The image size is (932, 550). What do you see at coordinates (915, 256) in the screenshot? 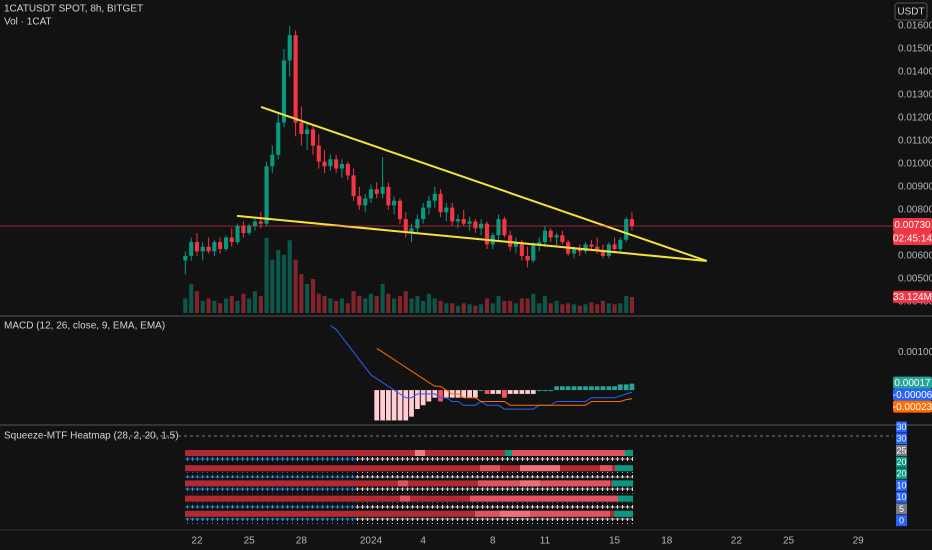
I see `price-tick-label: 0.00600` at bounding box center [915, 256].